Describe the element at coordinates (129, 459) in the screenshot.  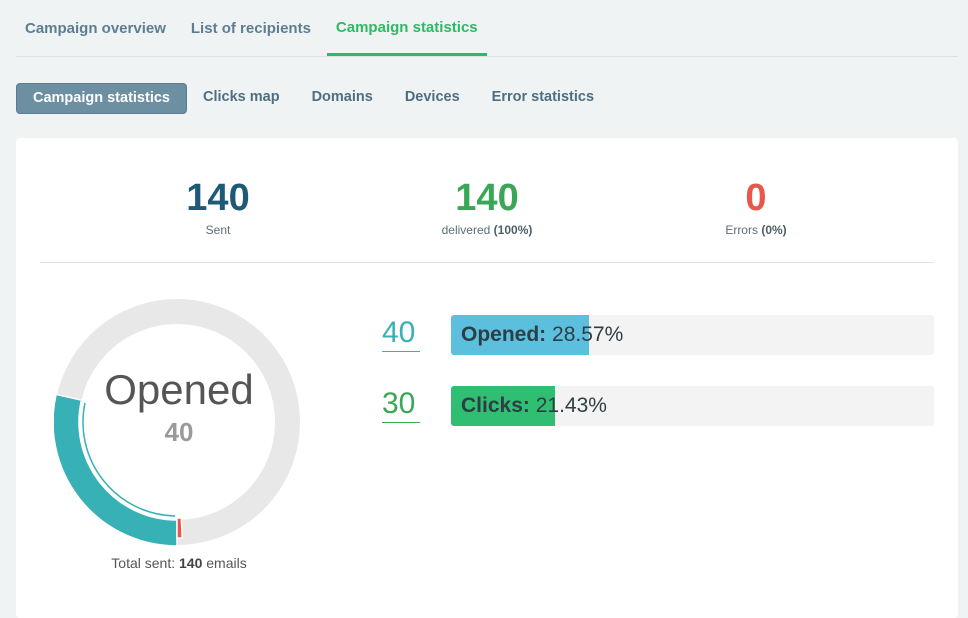
I see `donut-segment-opened-highlight` at that location.